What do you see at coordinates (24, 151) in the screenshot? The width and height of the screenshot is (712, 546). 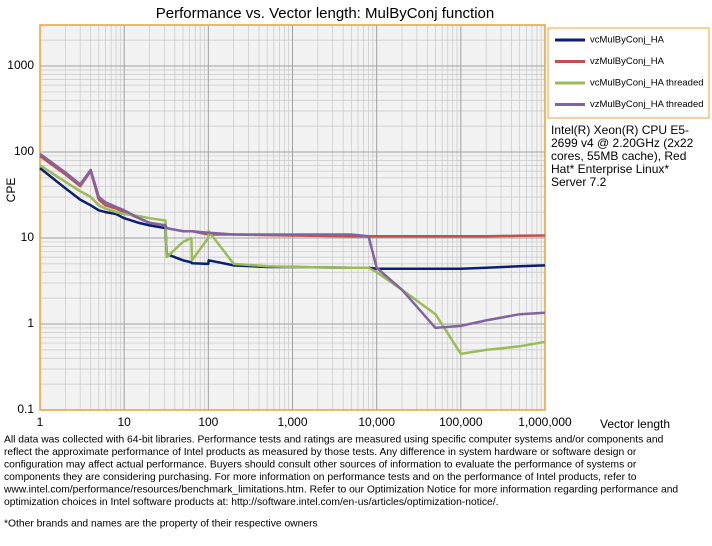 I see `y-tick-label: 100` at bounding box center [24, 151].